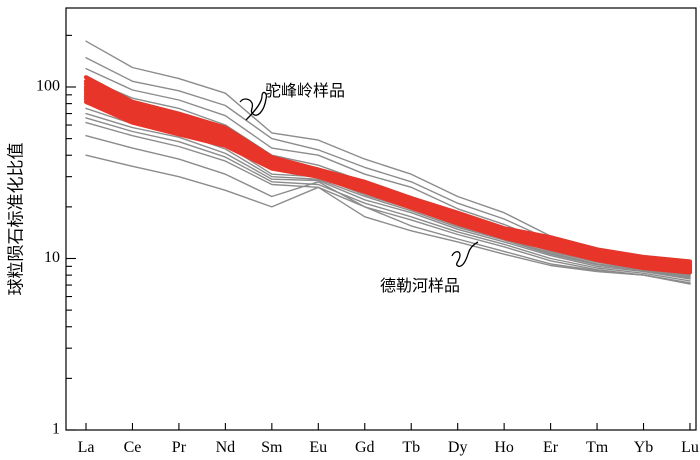  Describe the element at coordinates (253, 106) in the screenshot. I see `annotation-break-mark-gray` at that location.